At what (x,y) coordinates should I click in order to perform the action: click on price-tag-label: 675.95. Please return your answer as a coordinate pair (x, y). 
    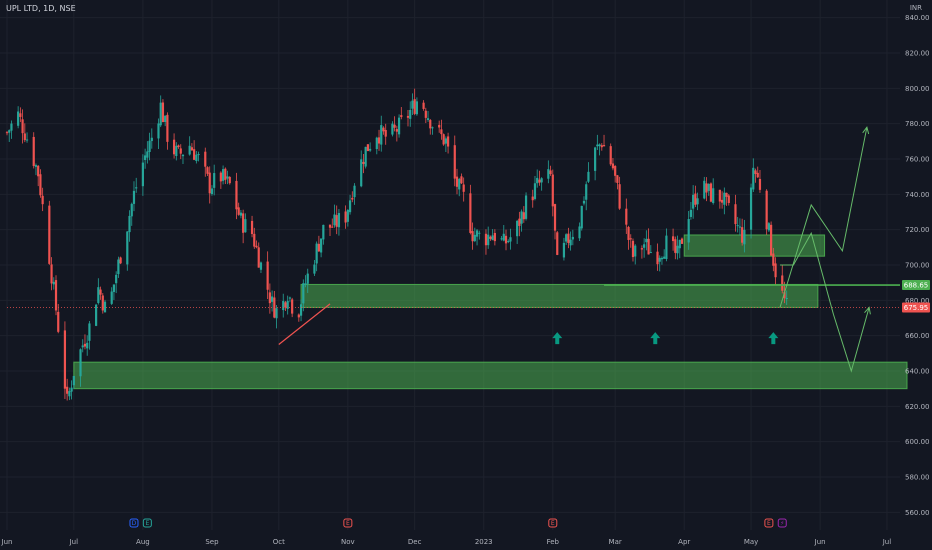
    Looking at the image, I should click on (916, 308).